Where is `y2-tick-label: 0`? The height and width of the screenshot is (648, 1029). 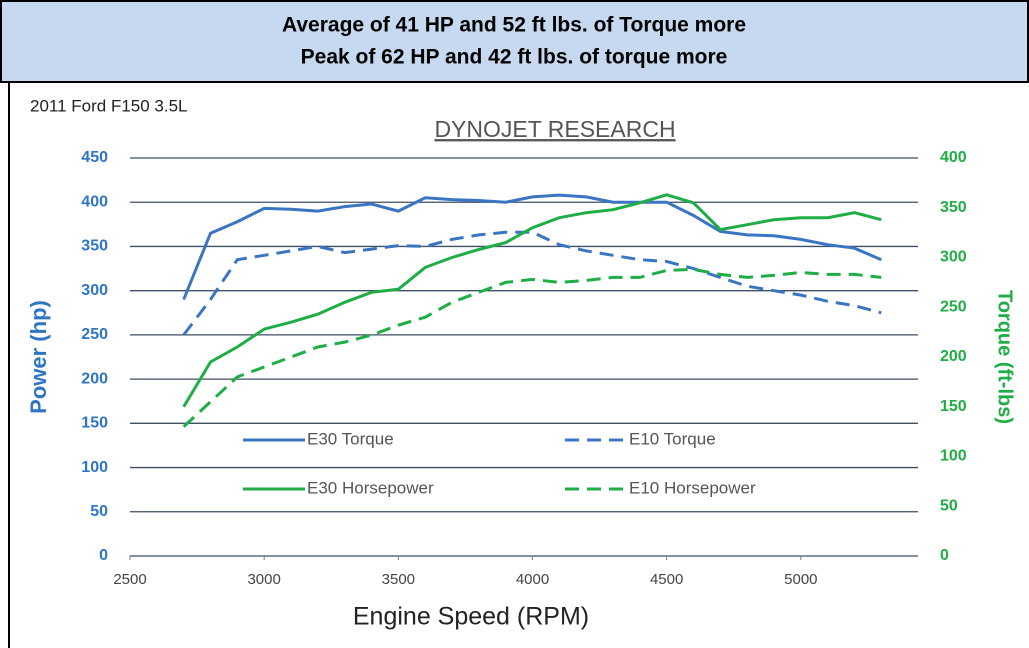
y2-tick-label: 0 is located at coordinates (944, 555).